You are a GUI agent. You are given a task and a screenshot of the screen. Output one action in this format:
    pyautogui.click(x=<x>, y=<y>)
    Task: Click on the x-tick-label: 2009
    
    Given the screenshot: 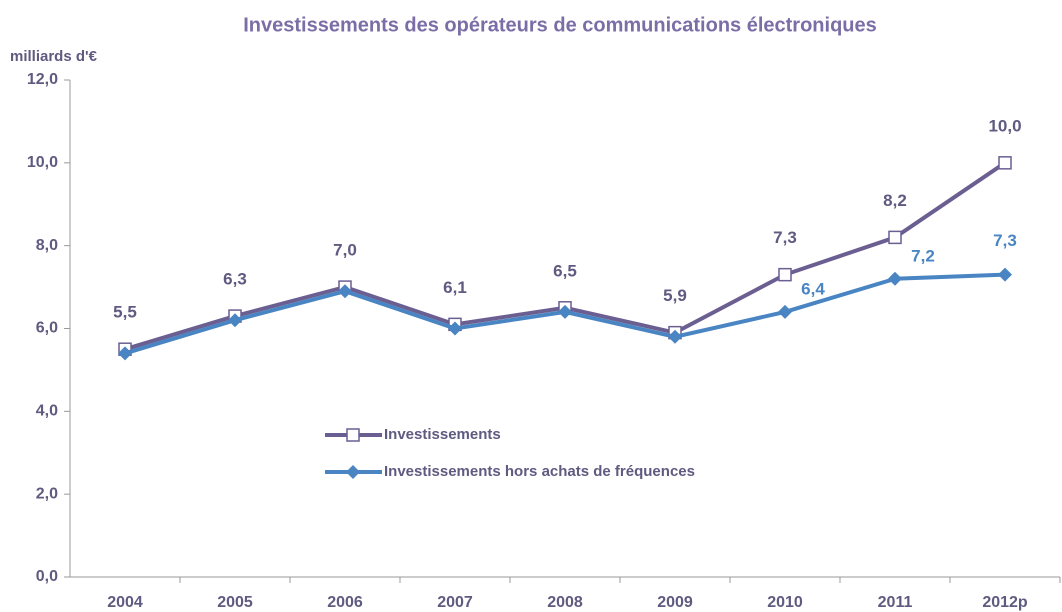 What is the action you would take?
    pyautogui.click(x=675, y=602)
    